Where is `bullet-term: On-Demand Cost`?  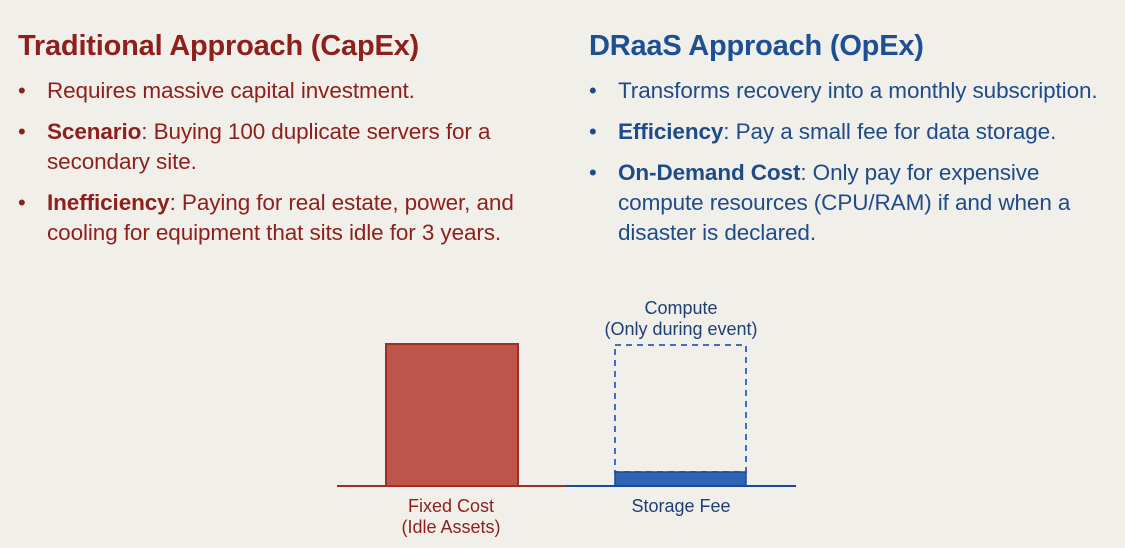
bullet-term: On-Demand Cost is located at coordinates (709, 172).